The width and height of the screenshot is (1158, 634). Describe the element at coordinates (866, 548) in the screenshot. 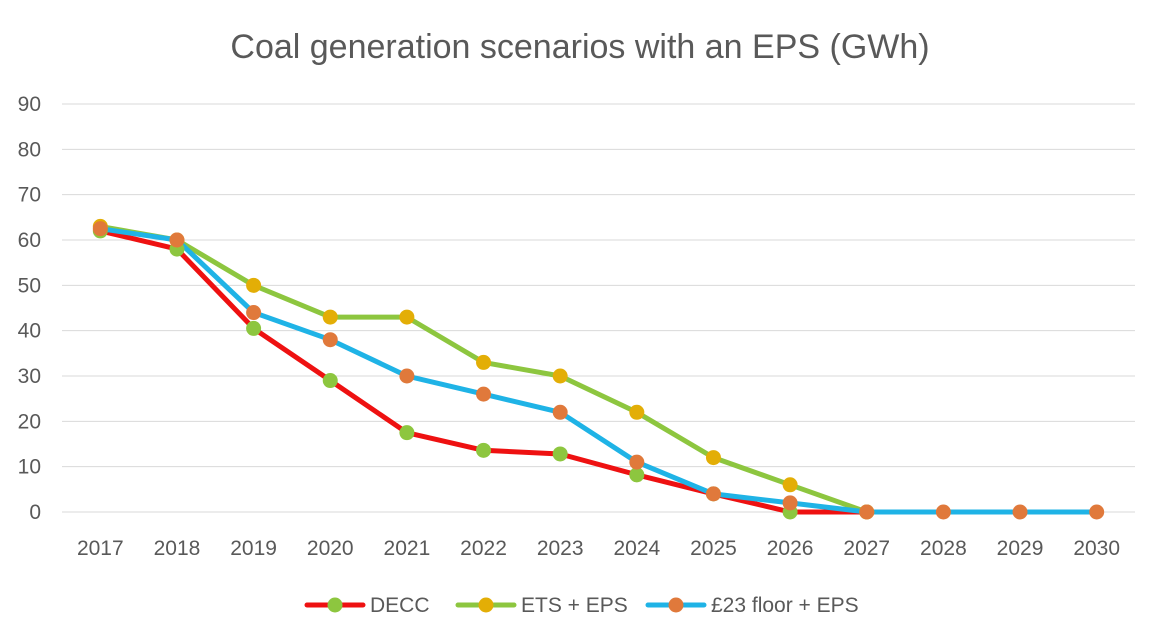

I see `x-tick-label: 2027` at that location.